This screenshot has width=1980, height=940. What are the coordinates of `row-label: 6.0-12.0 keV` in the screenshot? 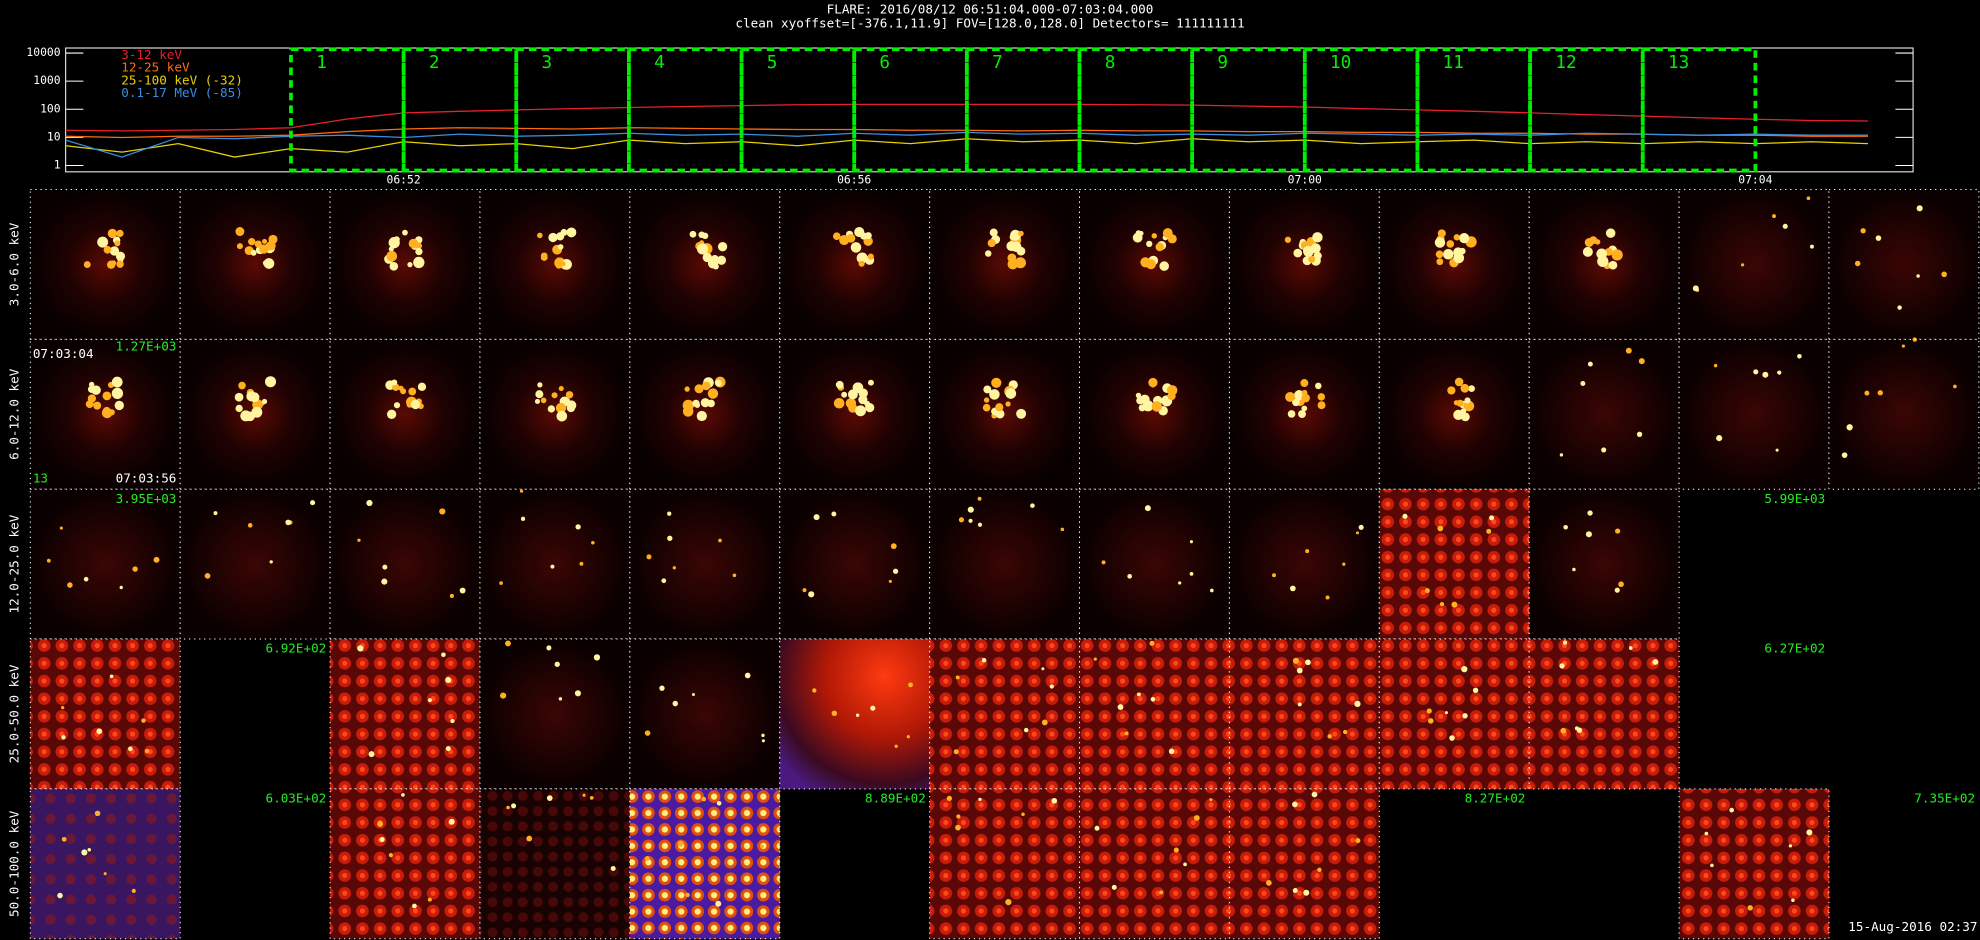 It's located at (14, 414).